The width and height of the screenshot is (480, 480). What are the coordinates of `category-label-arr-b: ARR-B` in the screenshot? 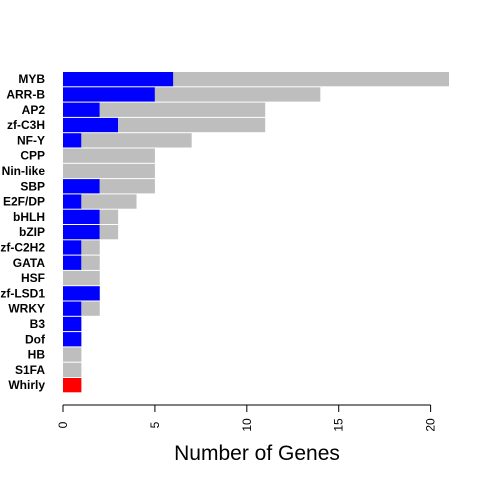 It's located at (25, 94).